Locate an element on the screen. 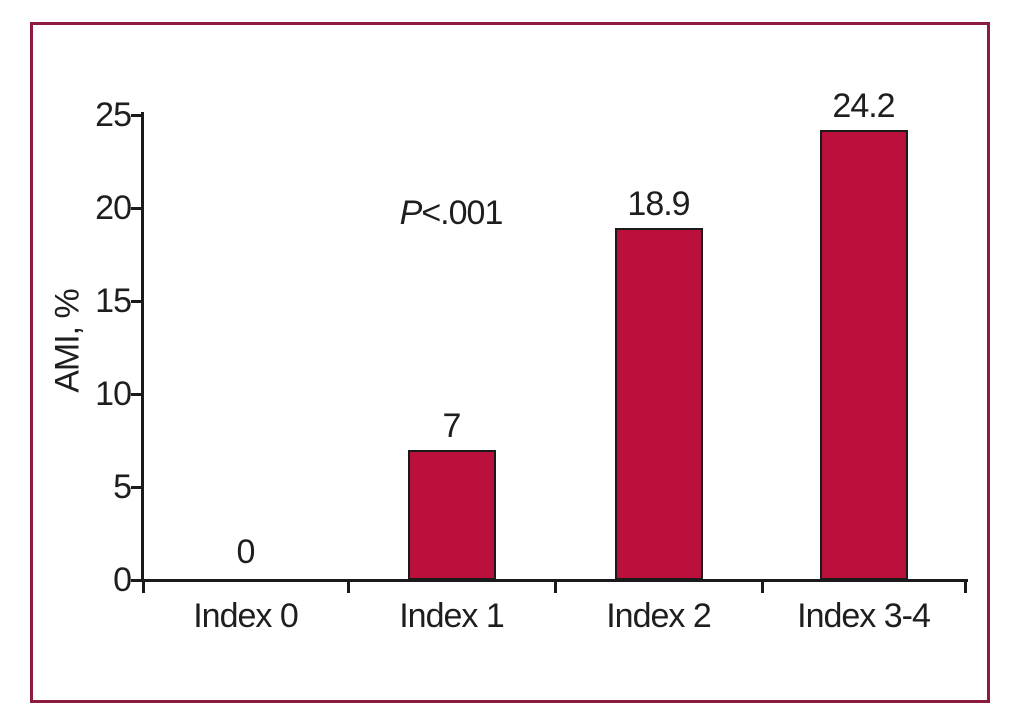  y-tick-label: 20 is located at coordinates (113, 208).